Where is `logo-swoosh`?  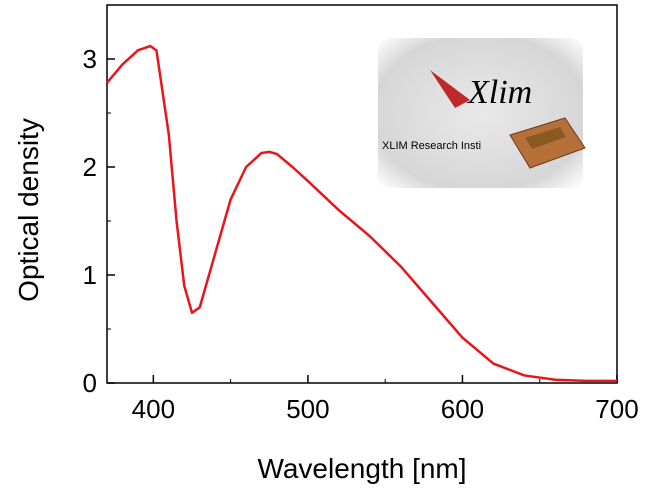 logo-swoosh is located at coordinates (450, 89).